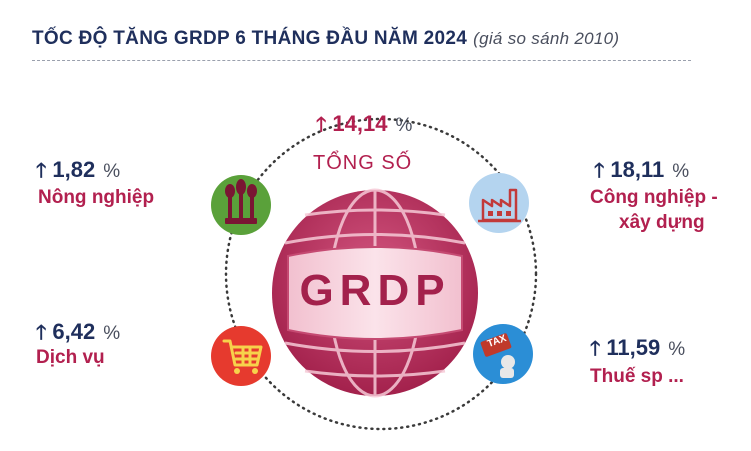 The height and width of the screenshot is (451, 751). Describe the element at coordinates (74, 331) in the screenshot. I see `services-value: 6,42` at that location.